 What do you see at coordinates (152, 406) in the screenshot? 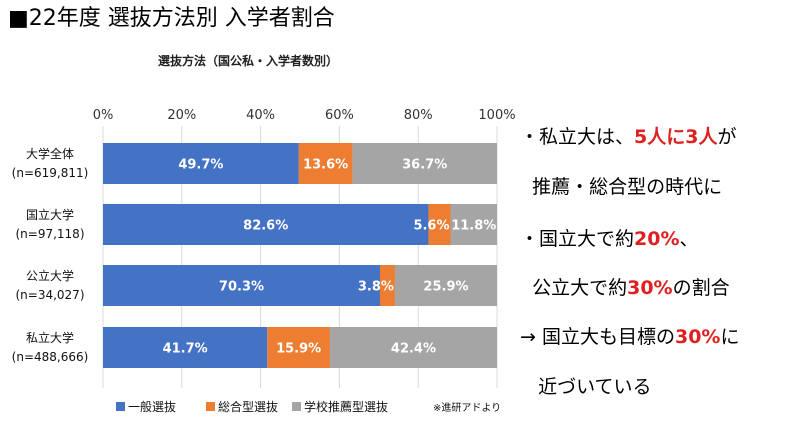
I see `legend-label: 一般選抜` at bounding box center [152, 406].